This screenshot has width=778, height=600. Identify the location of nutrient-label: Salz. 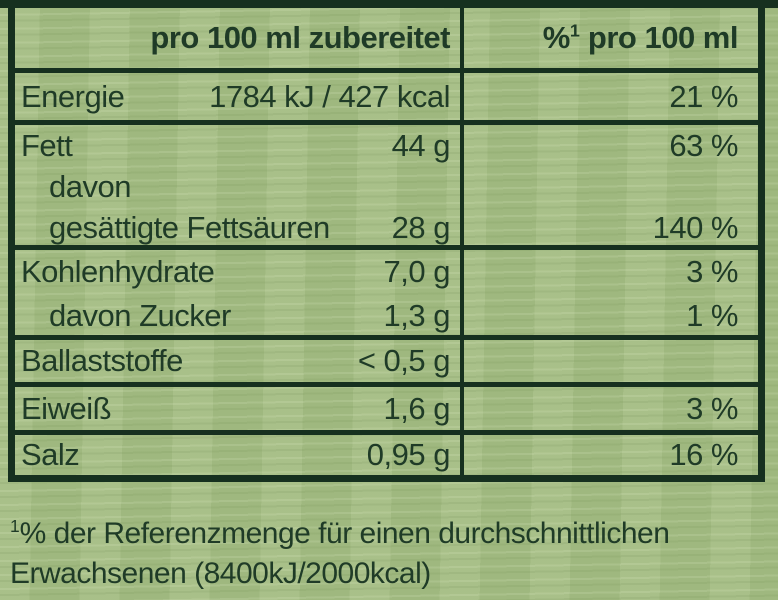
(50, 454).